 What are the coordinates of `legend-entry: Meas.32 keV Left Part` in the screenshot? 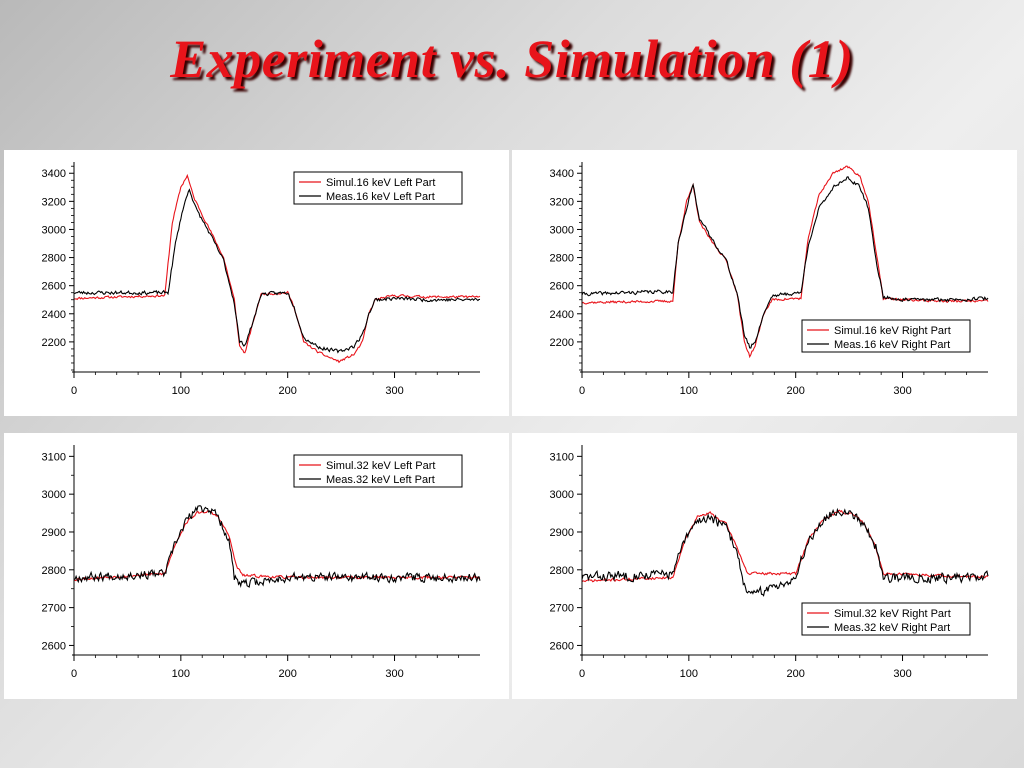 It's located at (380, 480).